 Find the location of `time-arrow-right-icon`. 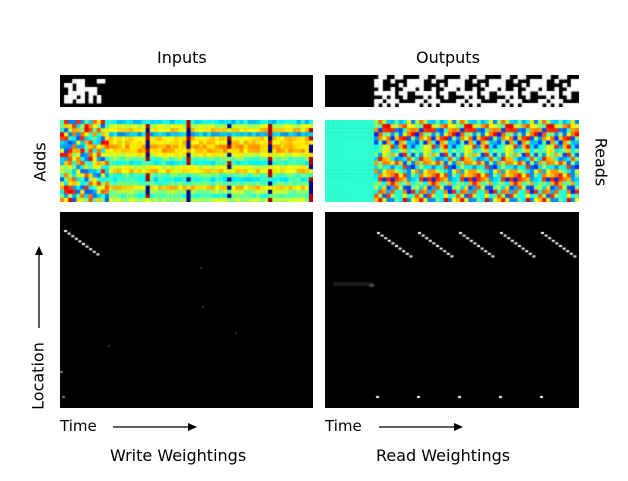

time-arrow-right-icon is located at coordinates (421, 427).